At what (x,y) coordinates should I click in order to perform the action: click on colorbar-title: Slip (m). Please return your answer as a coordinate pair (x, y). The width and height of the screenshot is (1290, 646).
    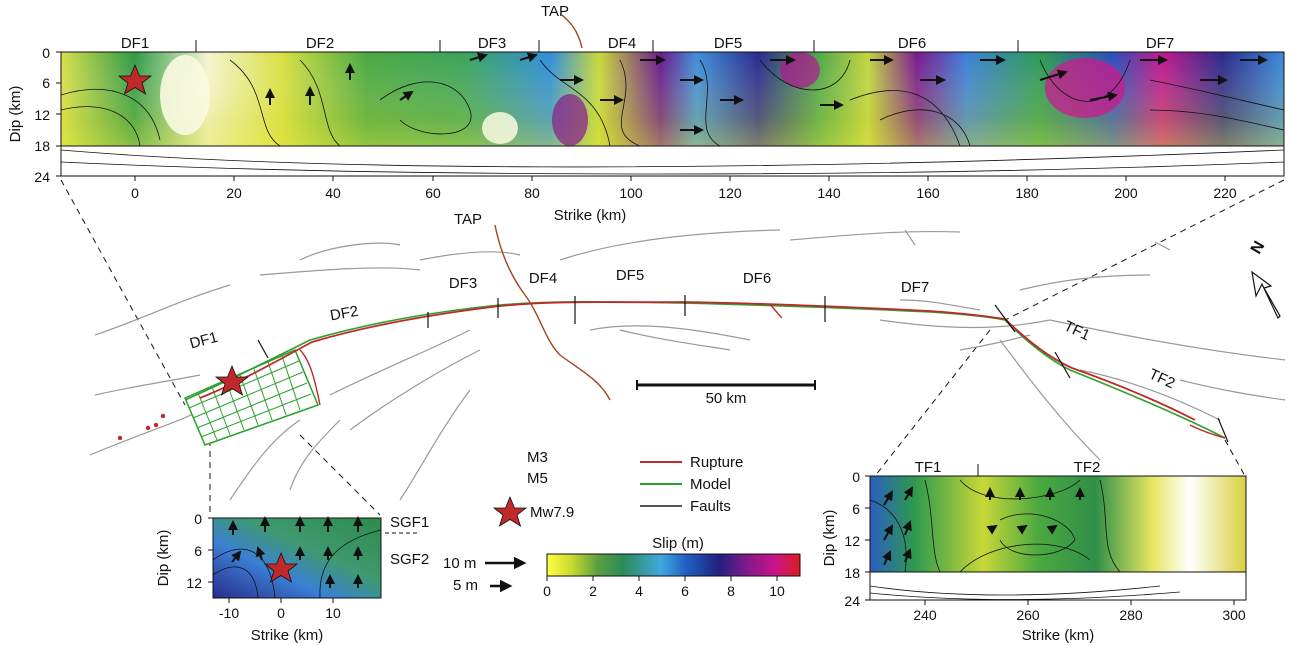
    Looking at the image, I should click on (678, 543).